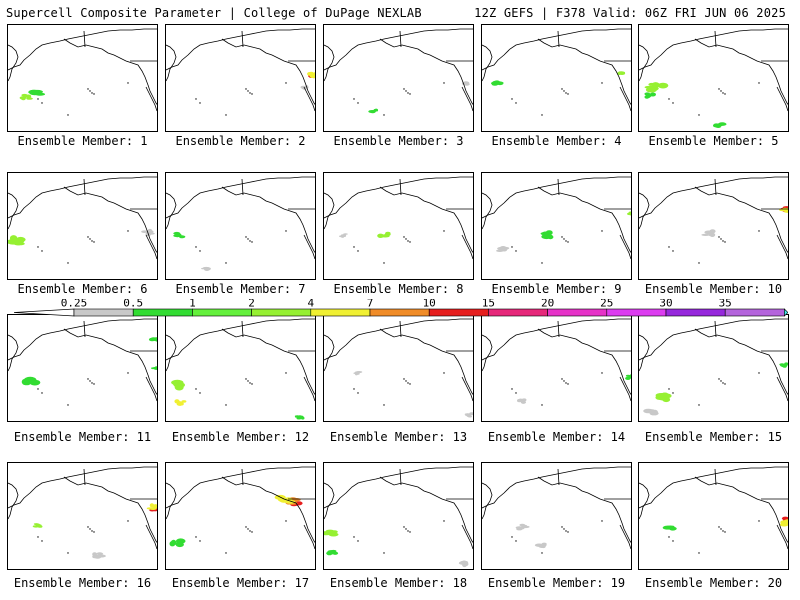 This screenshot has width=800, height=600. I want to click on colorbar-tick-label: 2, so click(251, 304).